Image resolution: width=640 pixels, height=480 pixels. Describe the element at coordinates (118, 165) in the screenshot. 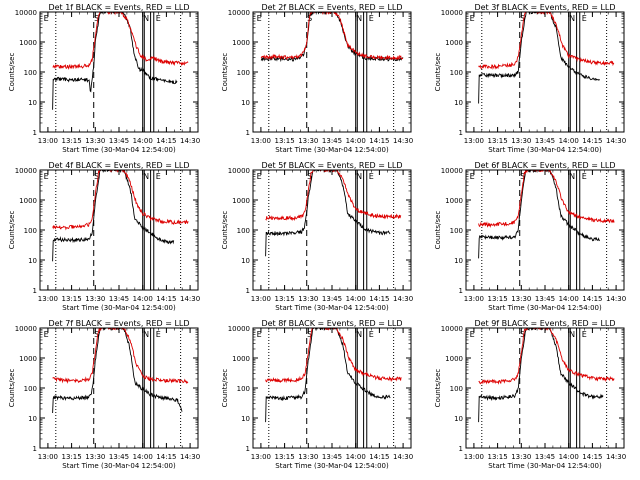

I see `panel-title: Det 4f BLACK = Events, RED = LLD` at that location.